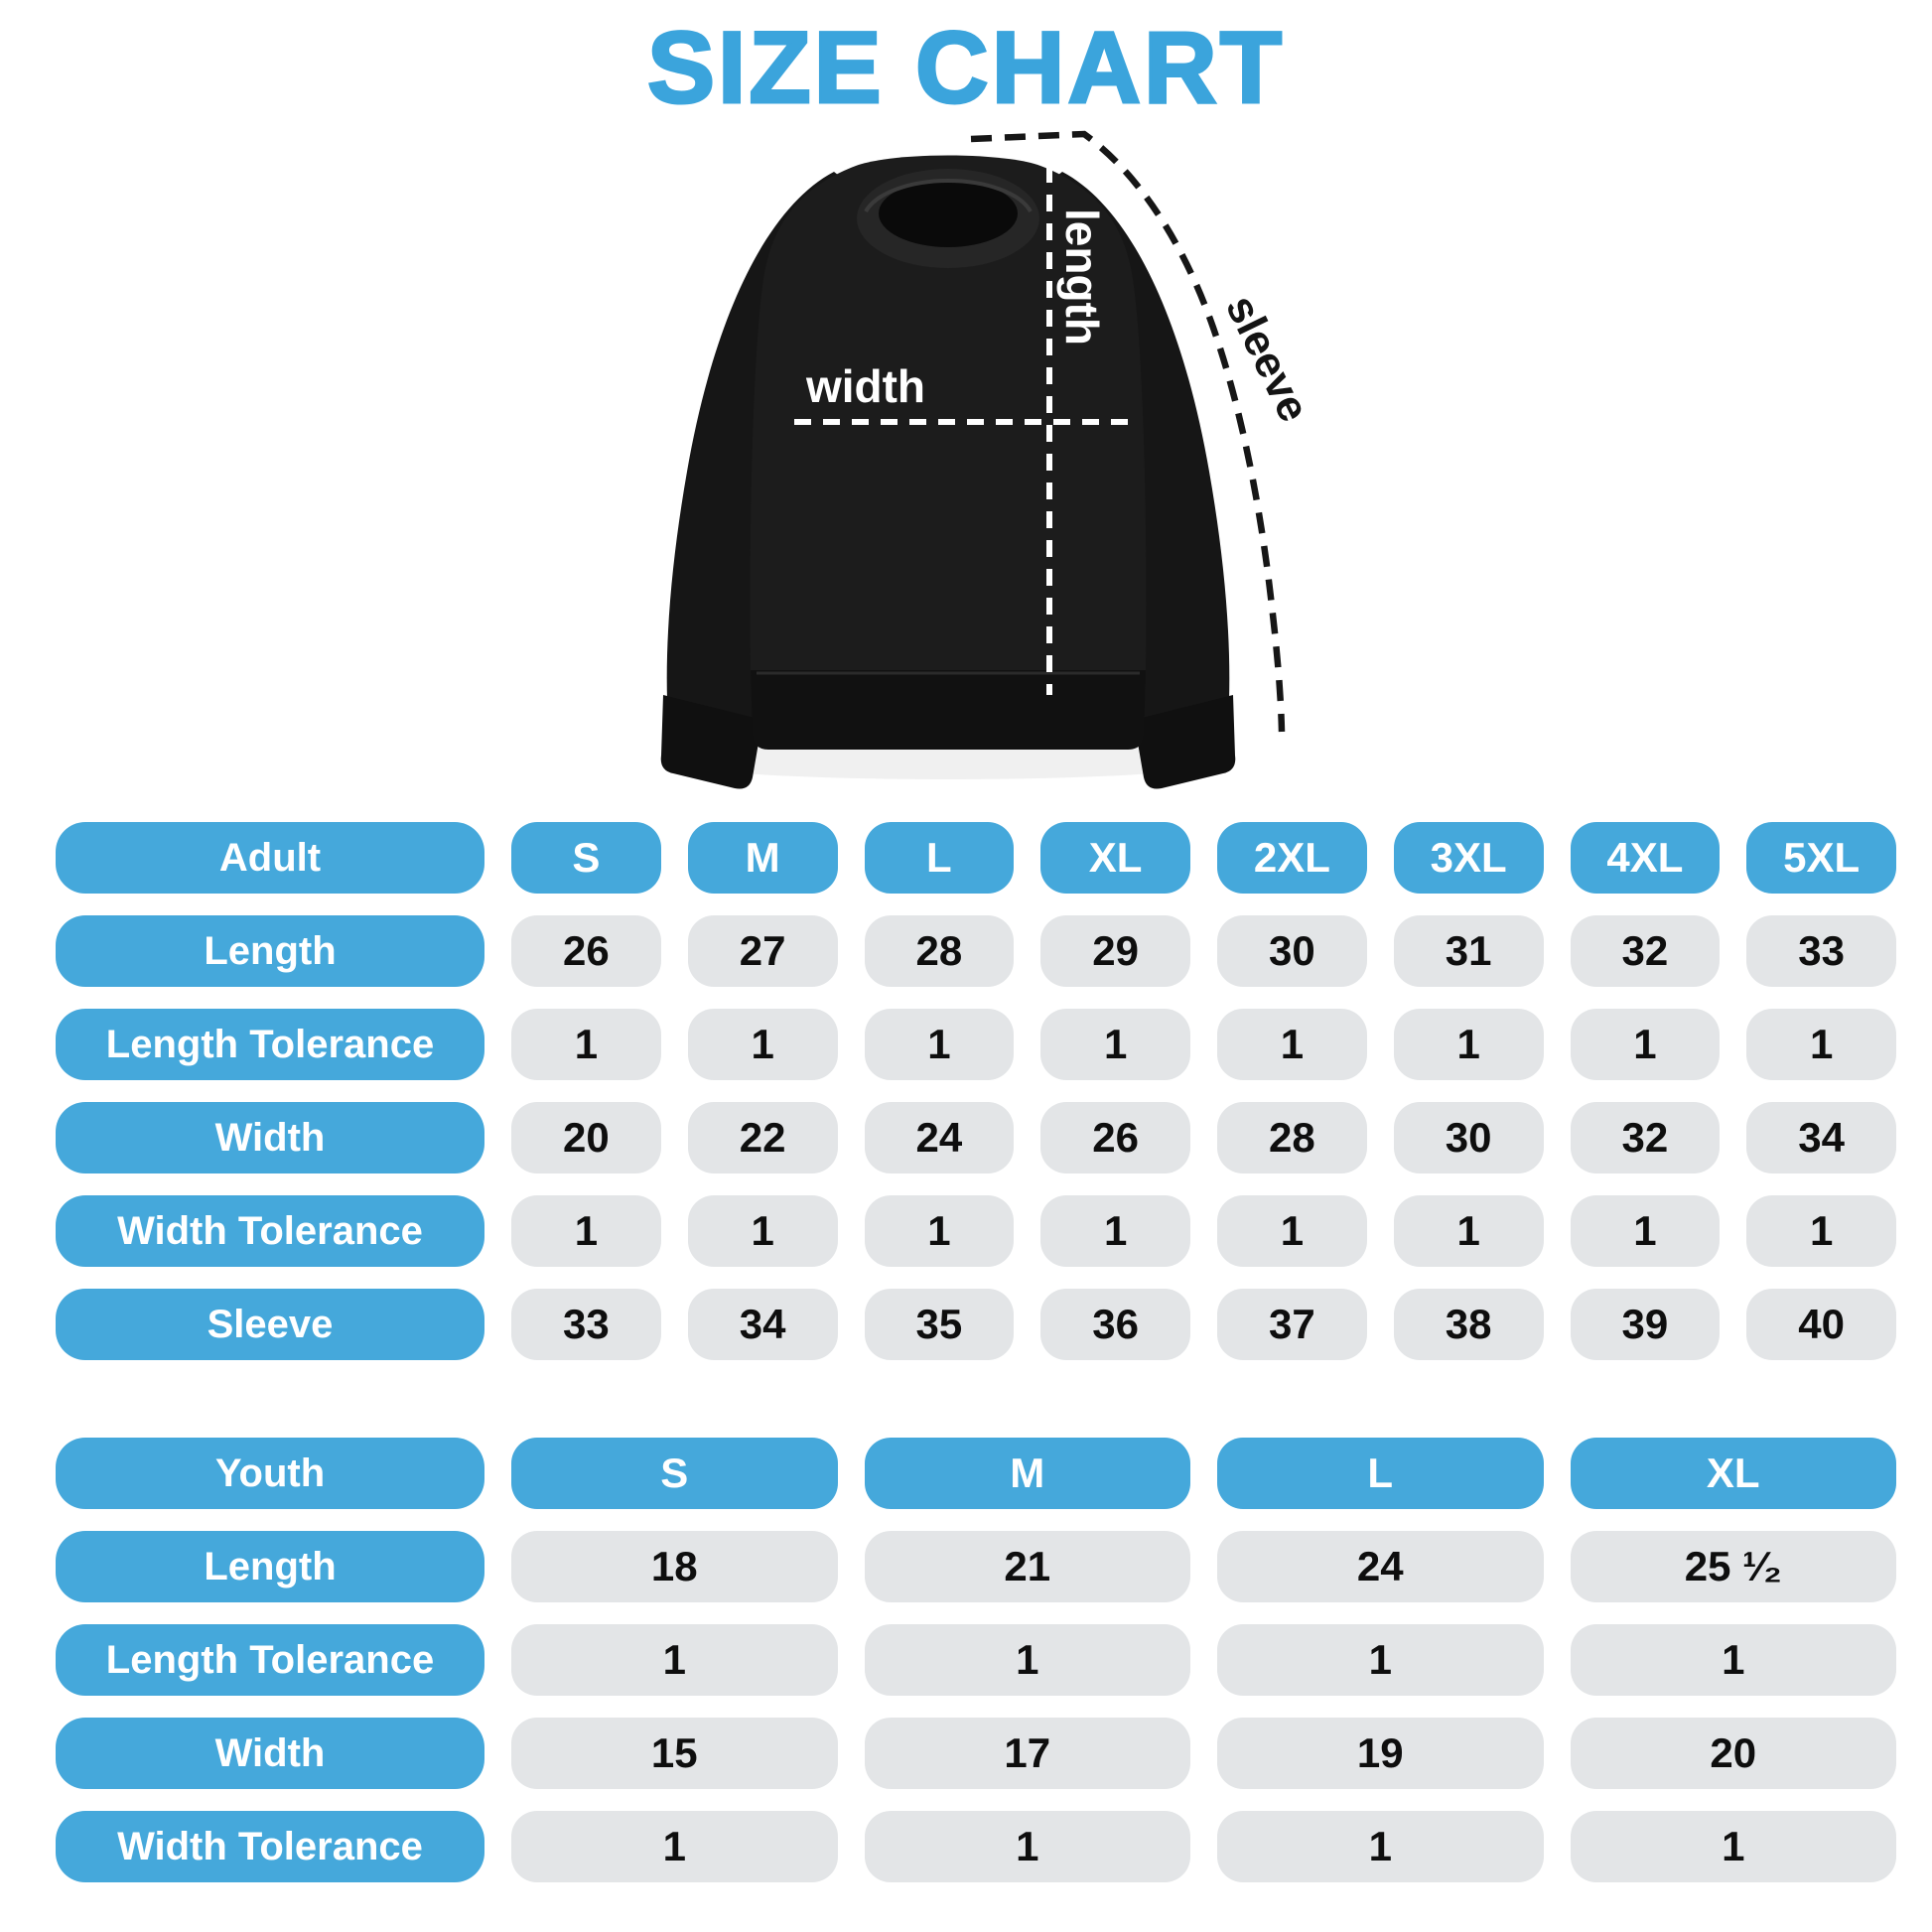 Image resolution: width=1932 pixels, height=1932 pixels. What do you see at coordinates (763, 951) in the screenshot?
I see `adult-size-value: 27` at bounding box center [763, 951].